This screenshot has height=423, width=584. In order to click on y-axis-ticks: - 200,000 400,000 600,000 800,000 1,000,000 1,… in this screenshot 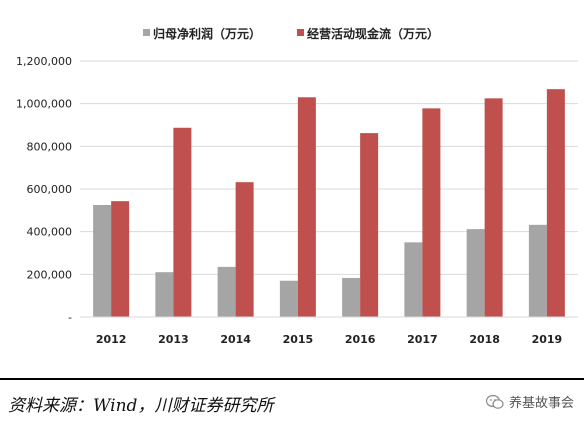, I will do `click(44, 189)`.